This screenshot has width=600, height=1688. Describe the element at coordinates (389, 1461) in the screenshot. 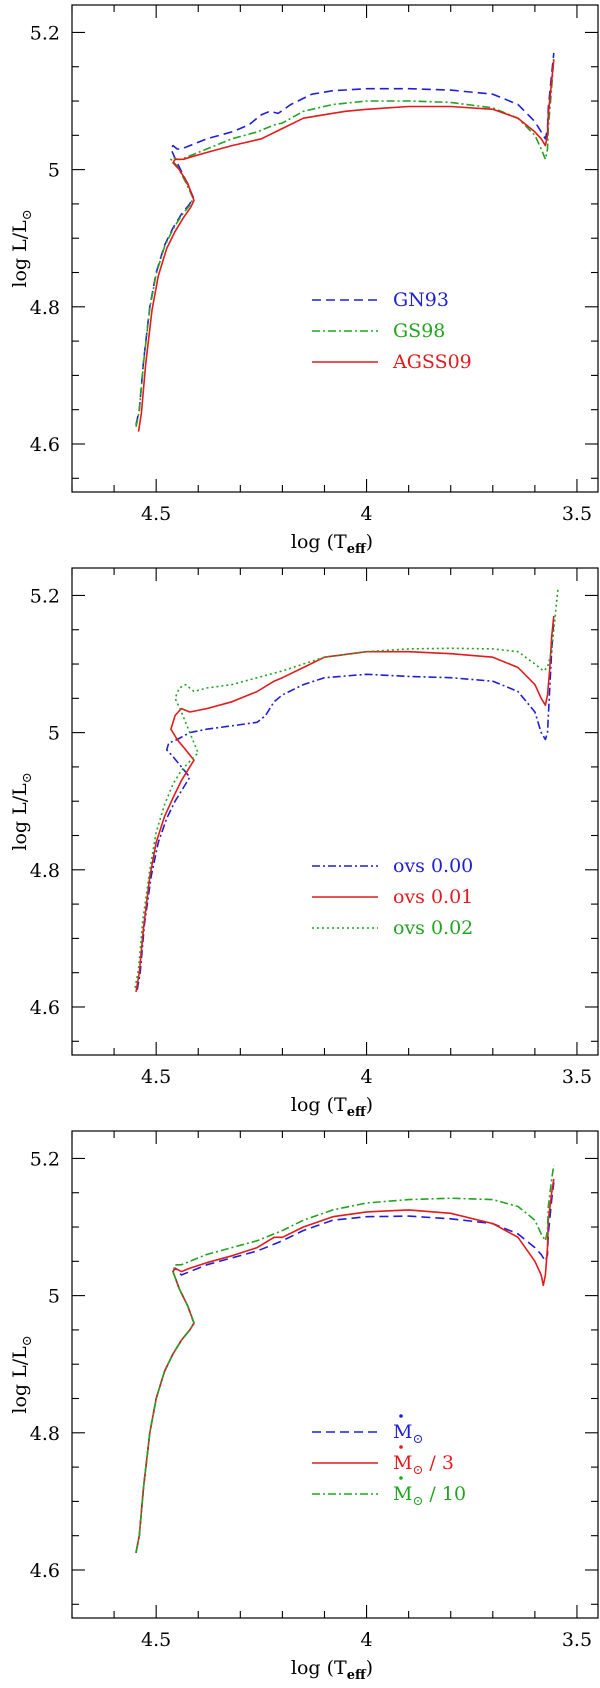

I see `legend: M⊙ M⊙ / 3 M⊙ / 10` at that location.